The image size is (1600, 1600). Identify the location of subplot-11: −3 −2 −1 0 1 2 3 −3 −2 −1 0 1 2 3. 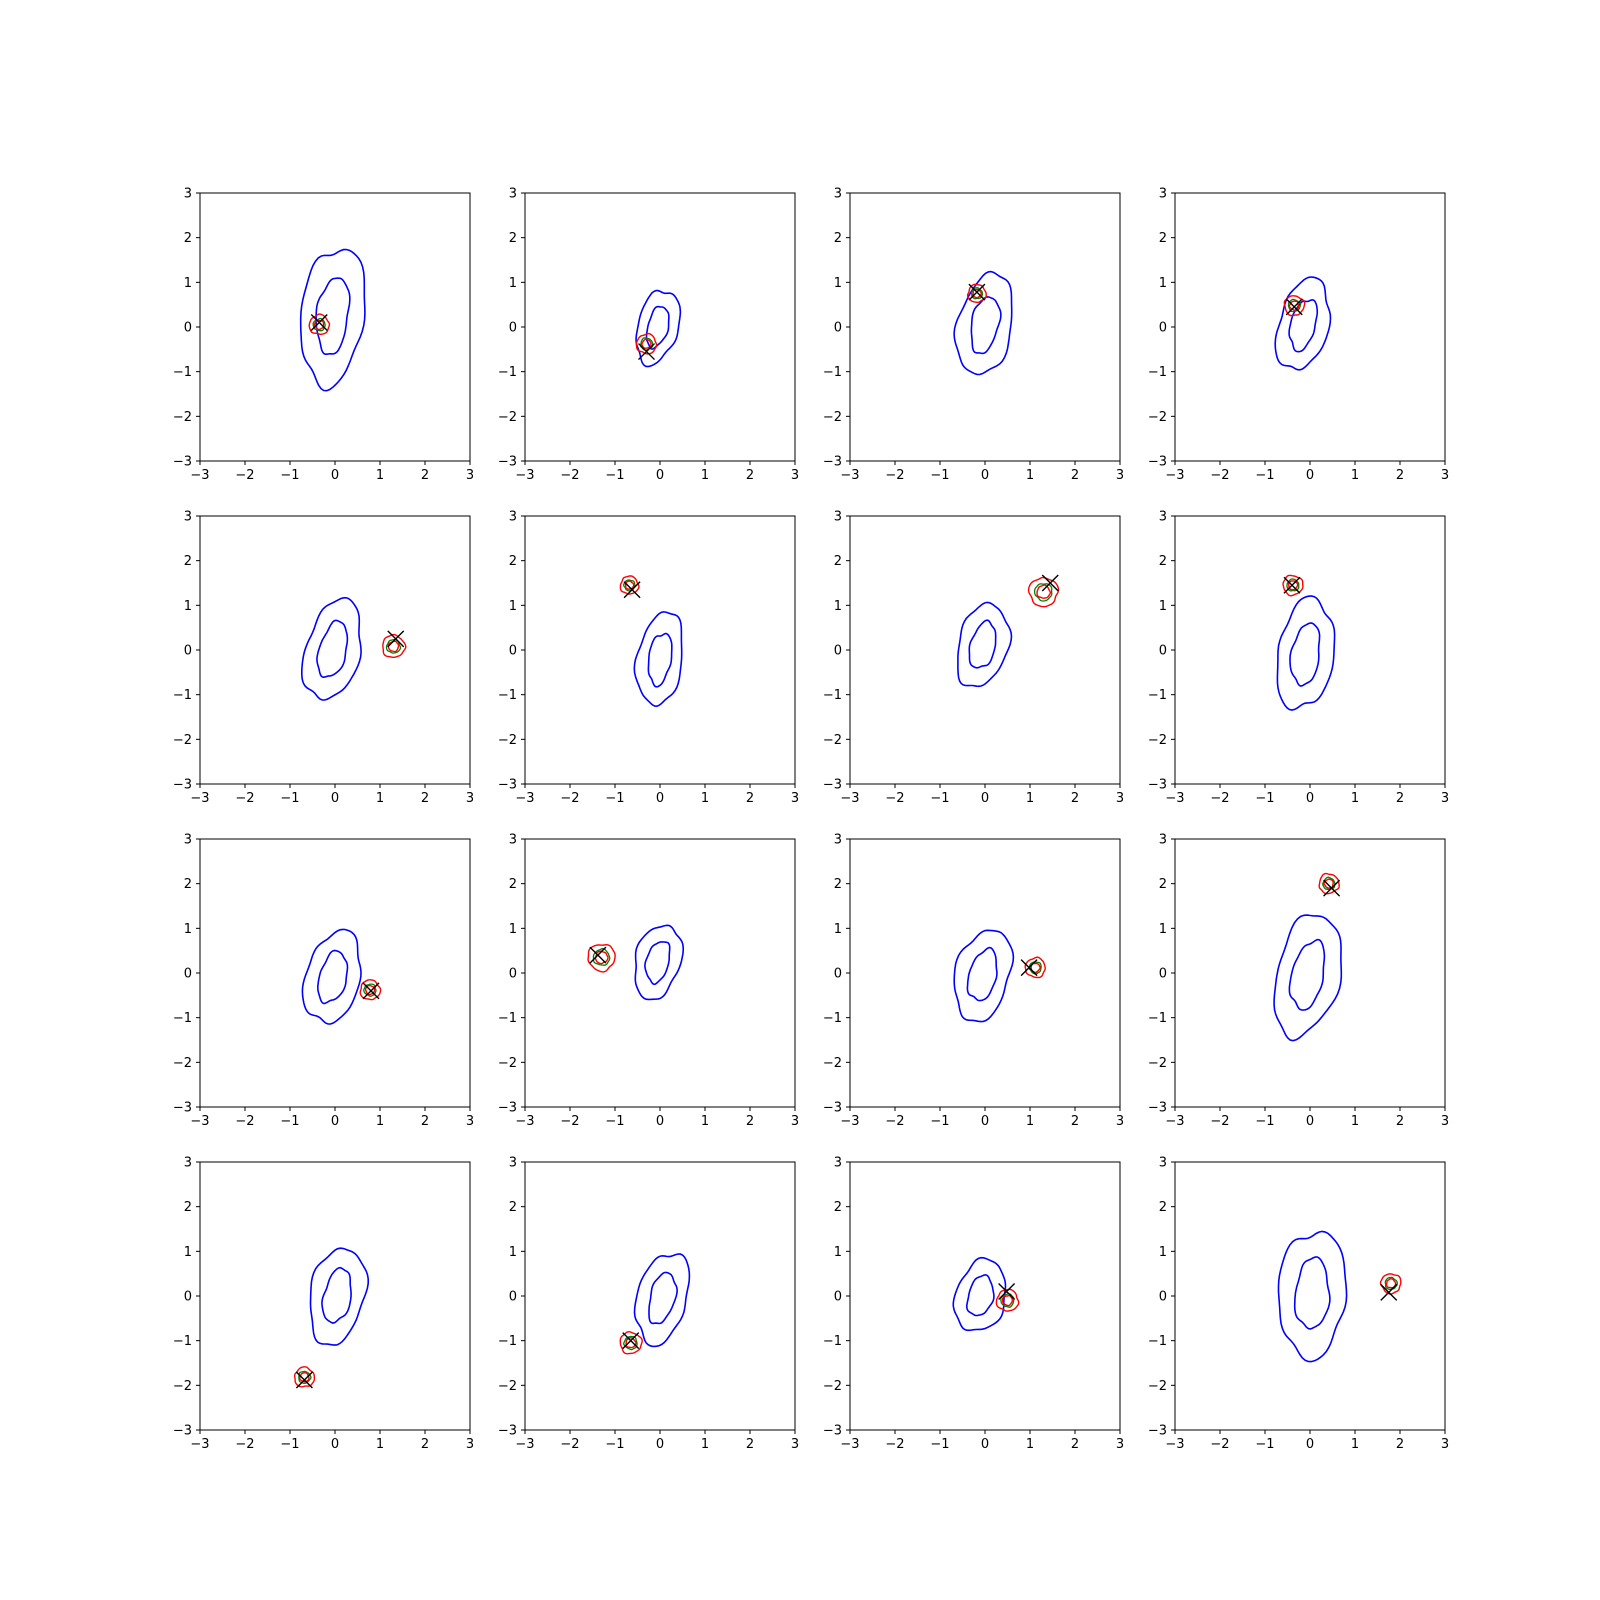
(973, 981).